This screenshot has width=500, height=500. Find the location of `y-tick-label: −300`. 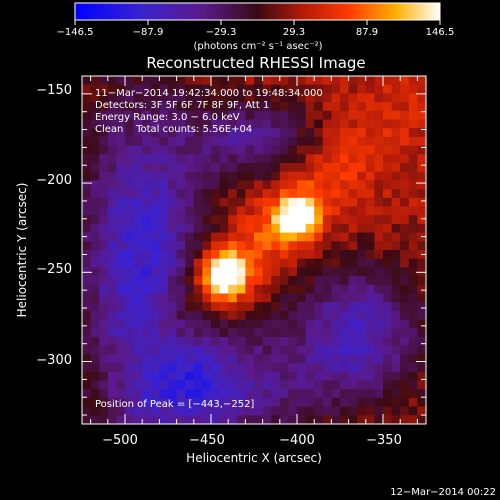

y-tick-label: −300 is located at coordinates (54, 360).